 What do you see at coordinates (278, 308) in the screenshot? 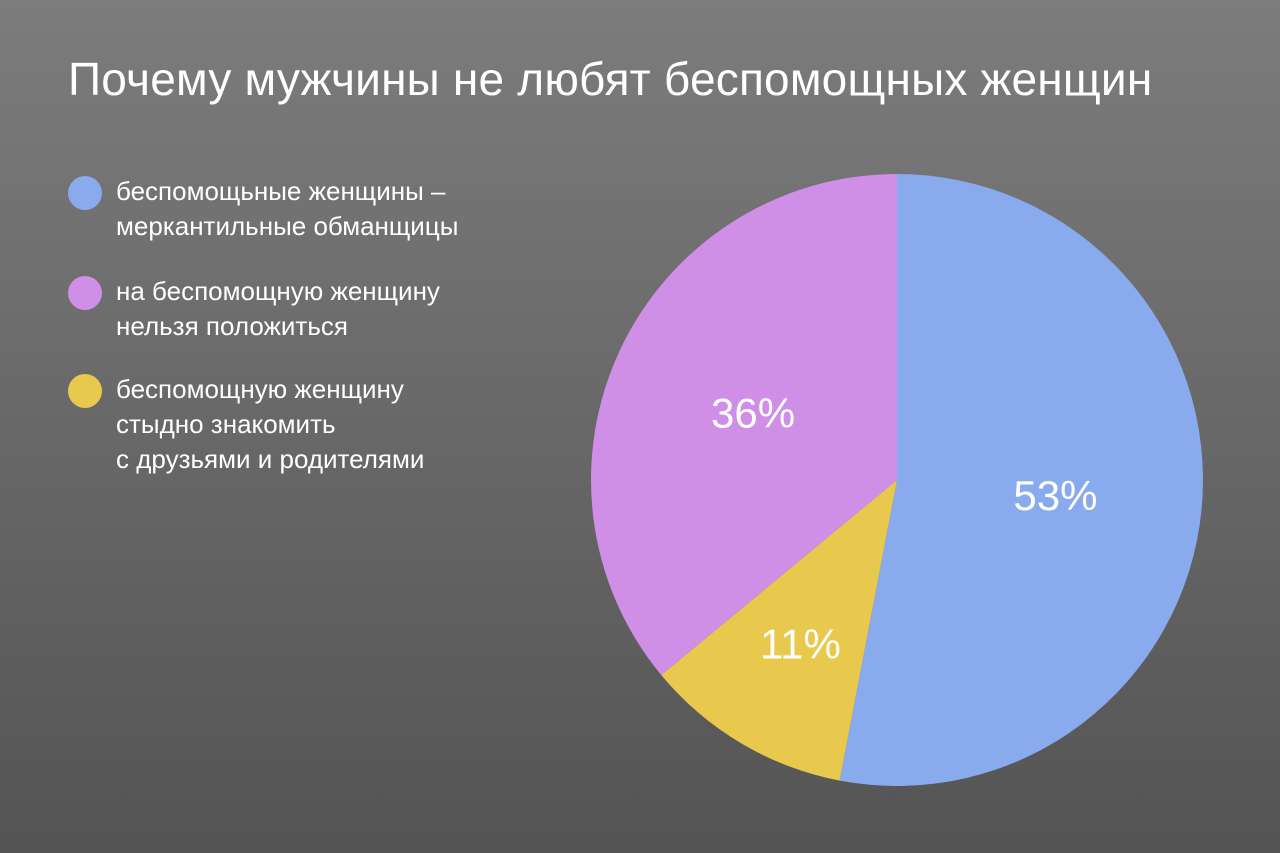
I see `legend-label: на беспомощную женщину нельзя положиться` at bounding box center [278, 308].